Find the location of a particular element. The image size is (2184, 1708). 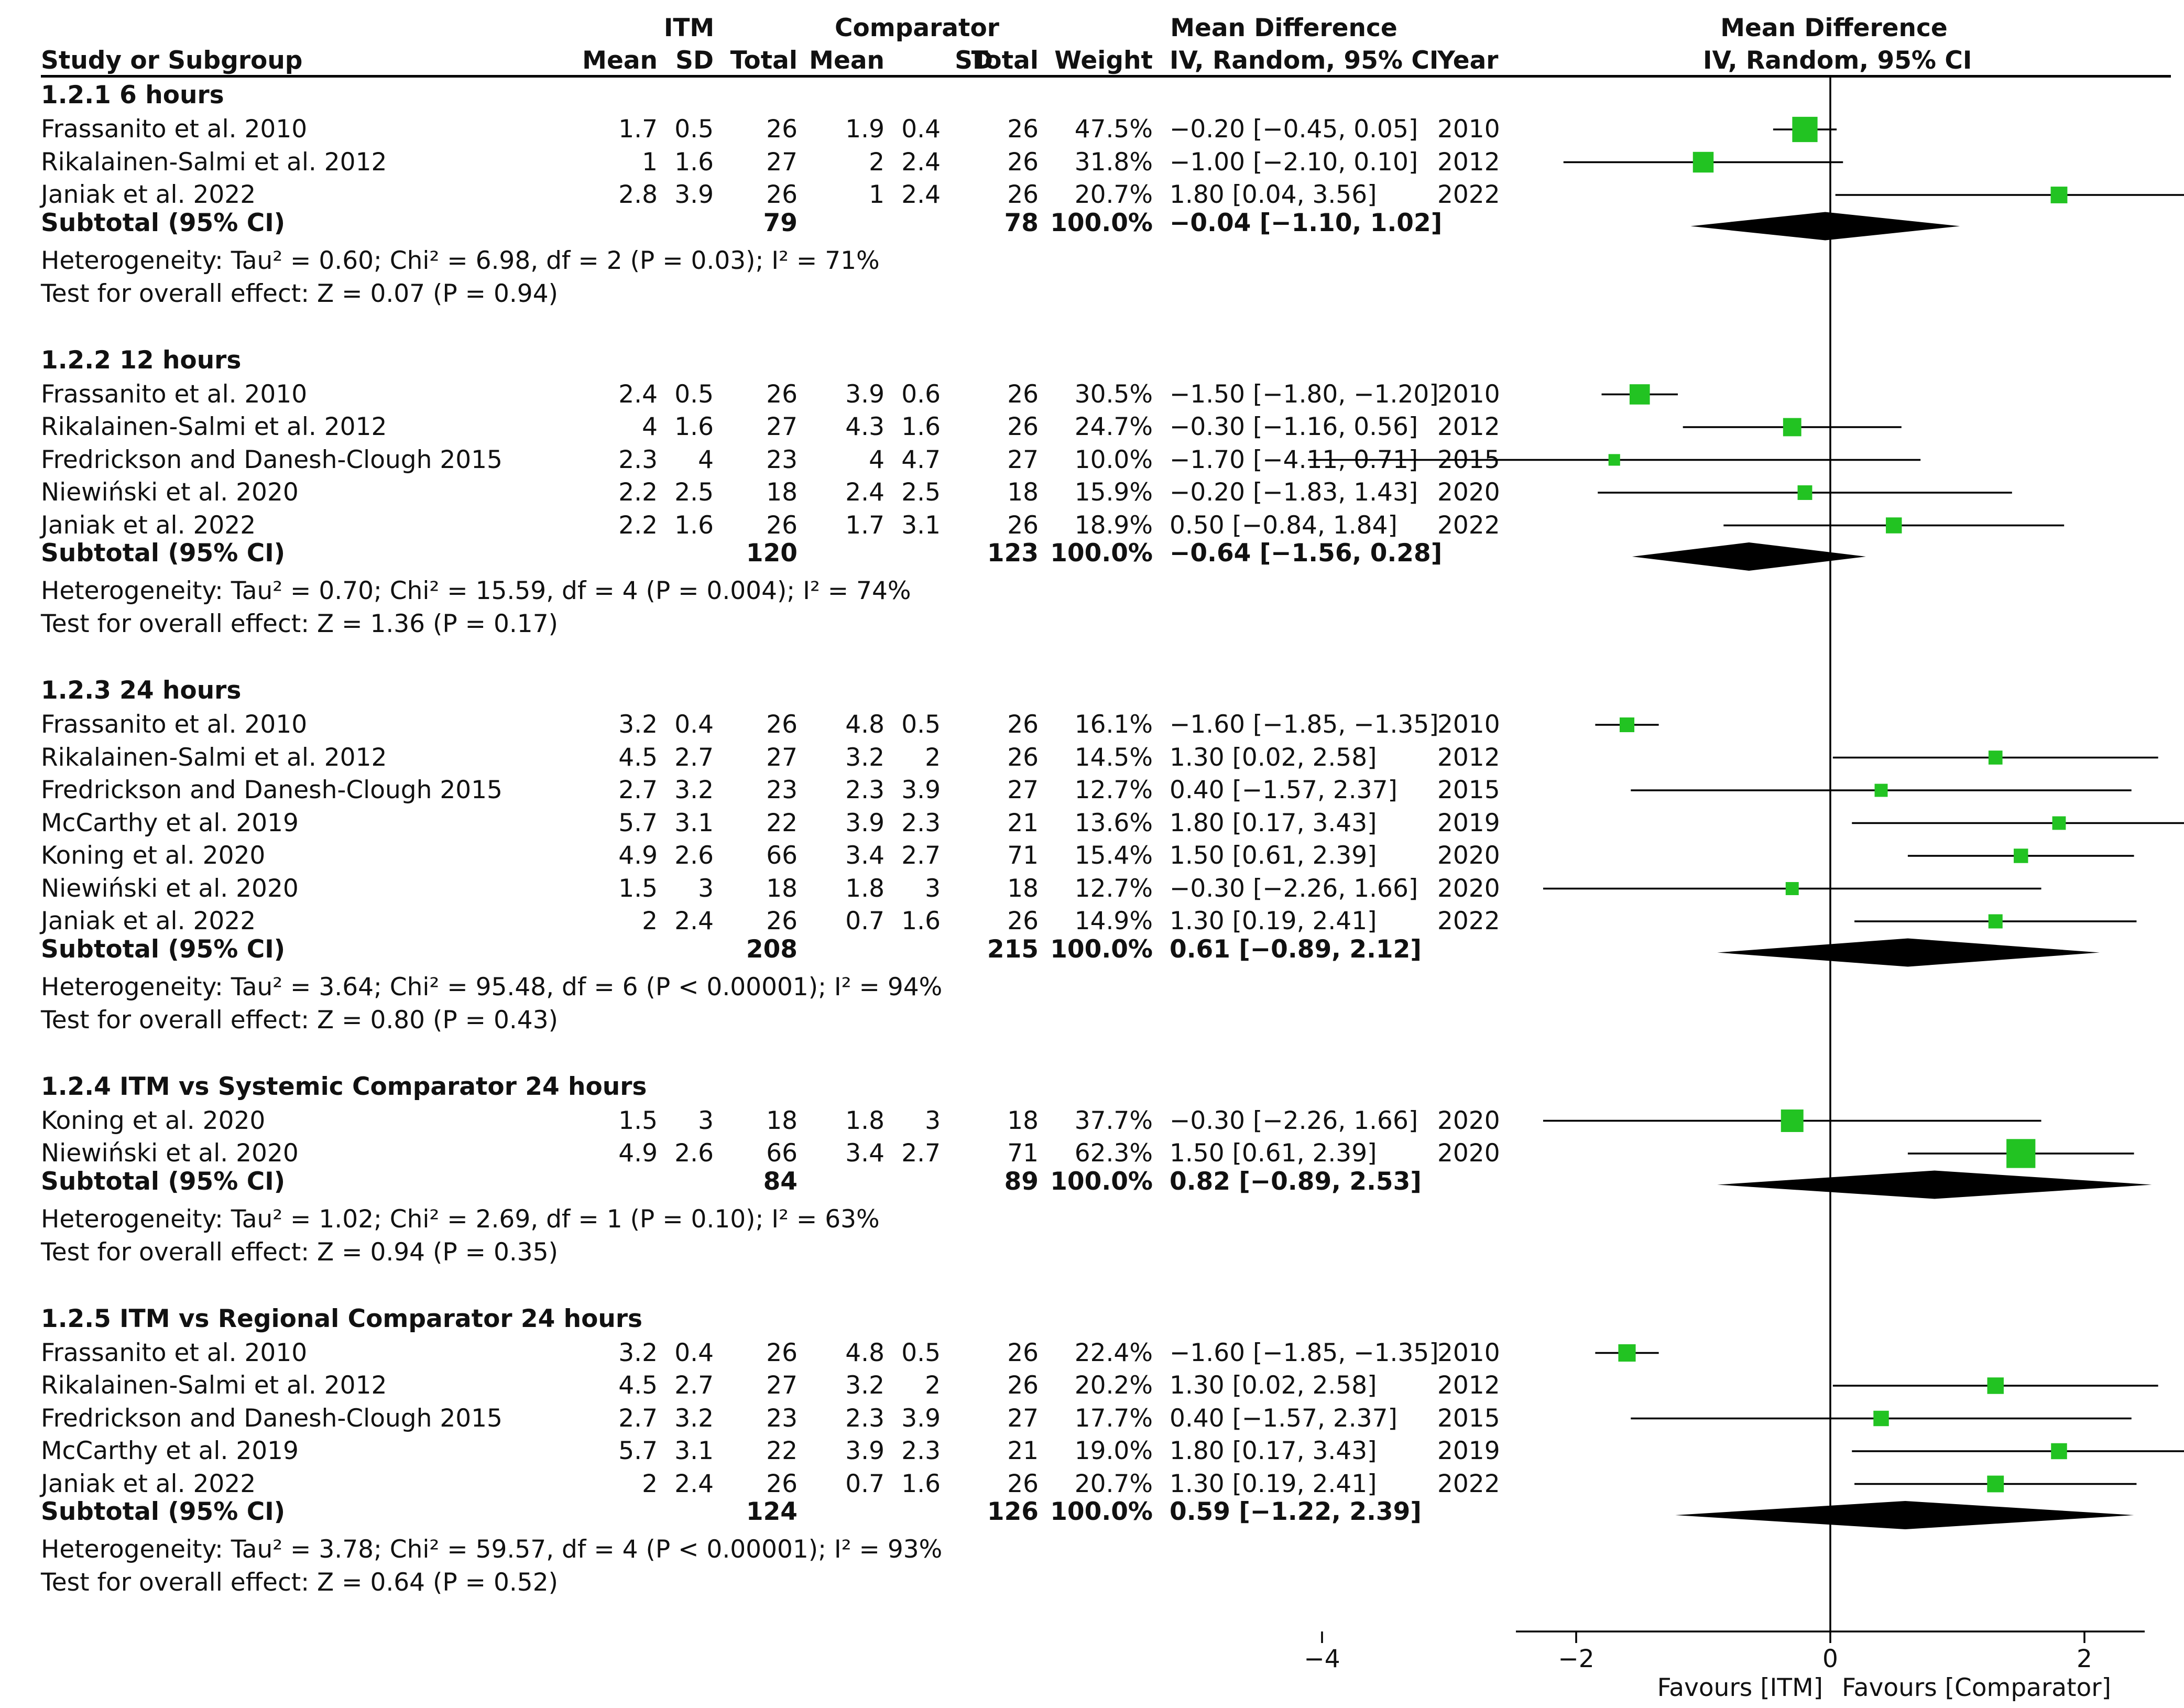

comp-total-header: Total is located at coordinates (1005, 61).